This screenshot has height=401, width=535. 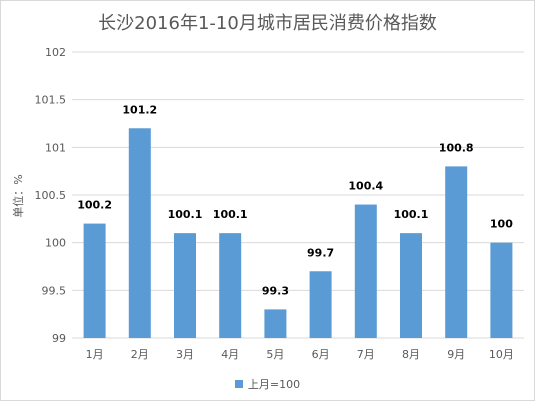 What do you see at coordinates (411, 354) in the screenshot?
I see `x-tick-label: 8月` at bounding box center [411, 354].